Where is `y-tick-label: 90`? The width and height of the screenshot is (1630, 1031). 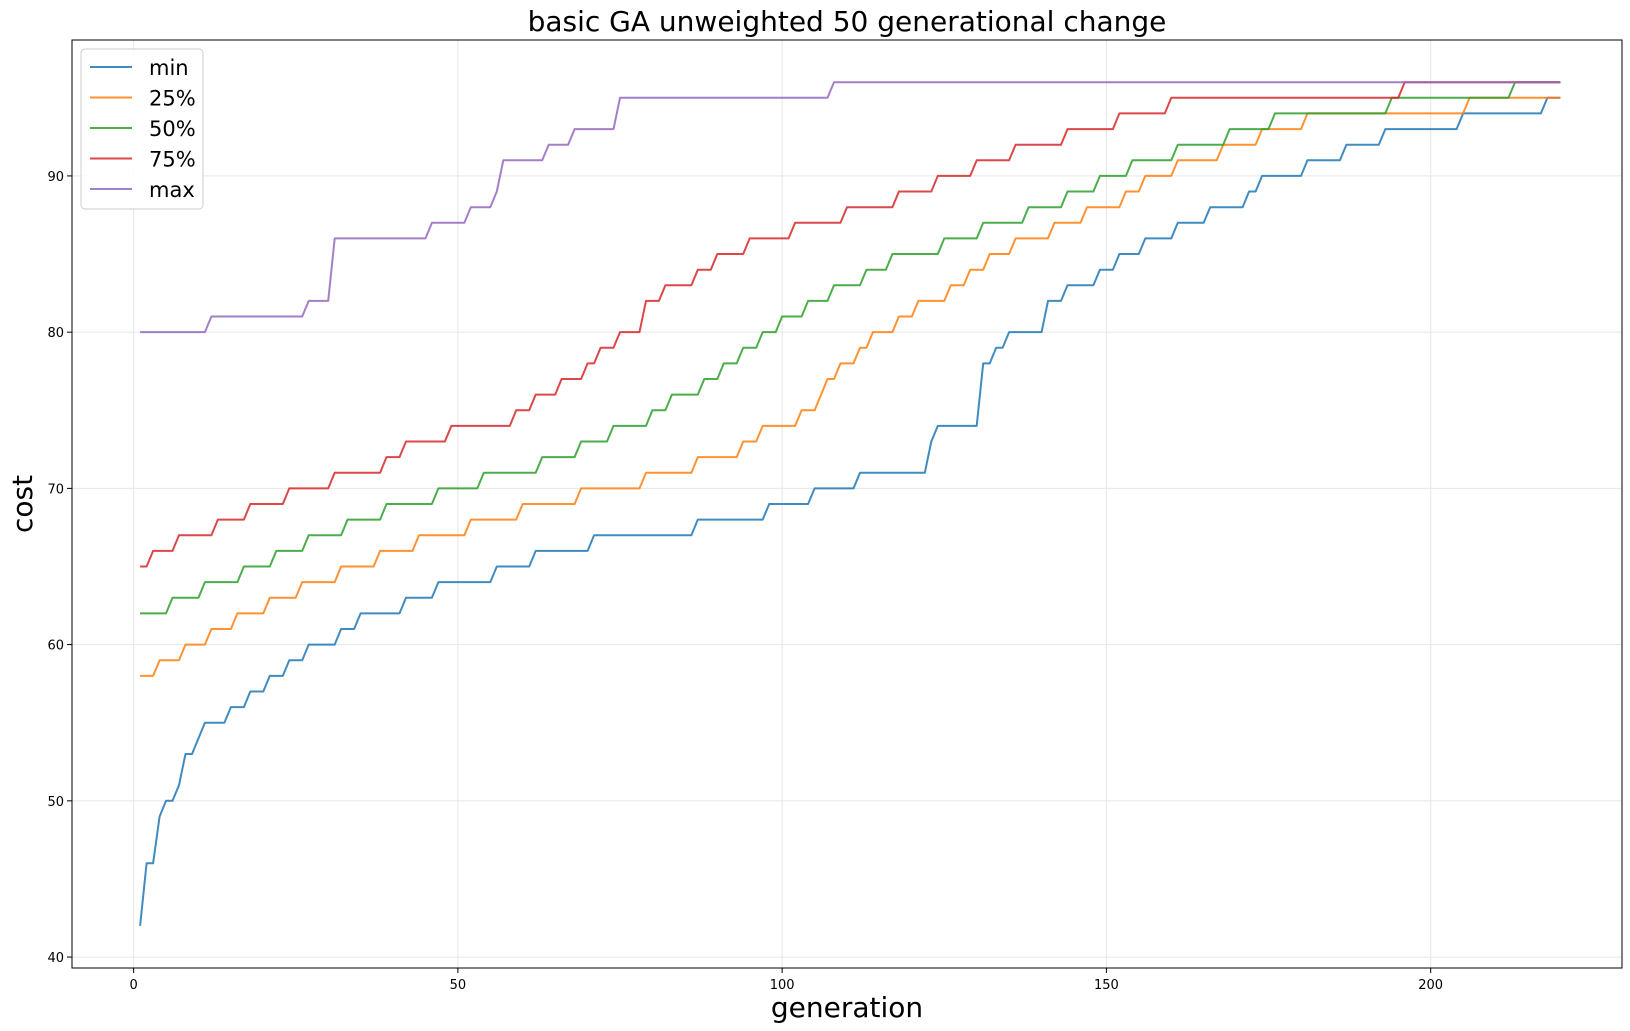
y-tick-label: 90 is located at coordinates (55, 177).